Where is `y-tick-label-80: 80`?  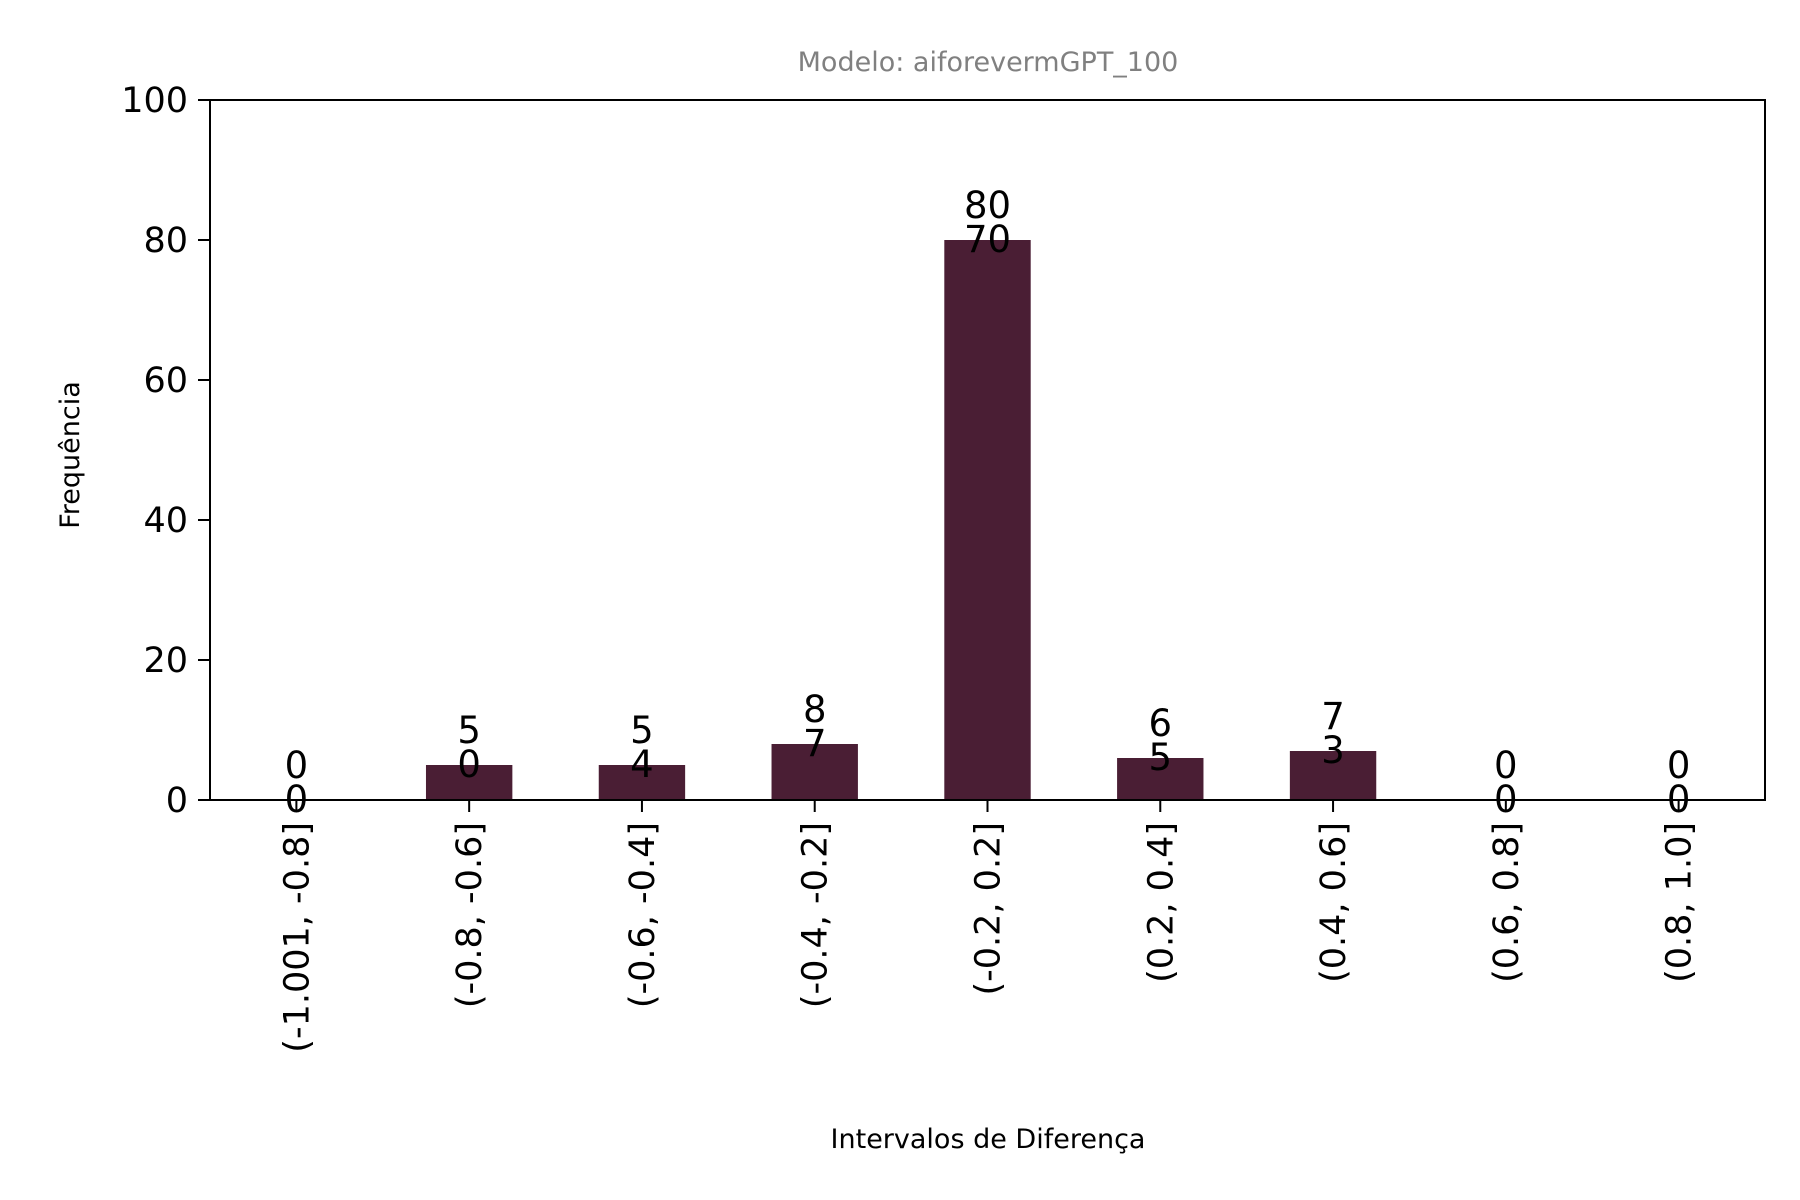
y-tick-label-80: 80 is located at coordinates (165, 241).